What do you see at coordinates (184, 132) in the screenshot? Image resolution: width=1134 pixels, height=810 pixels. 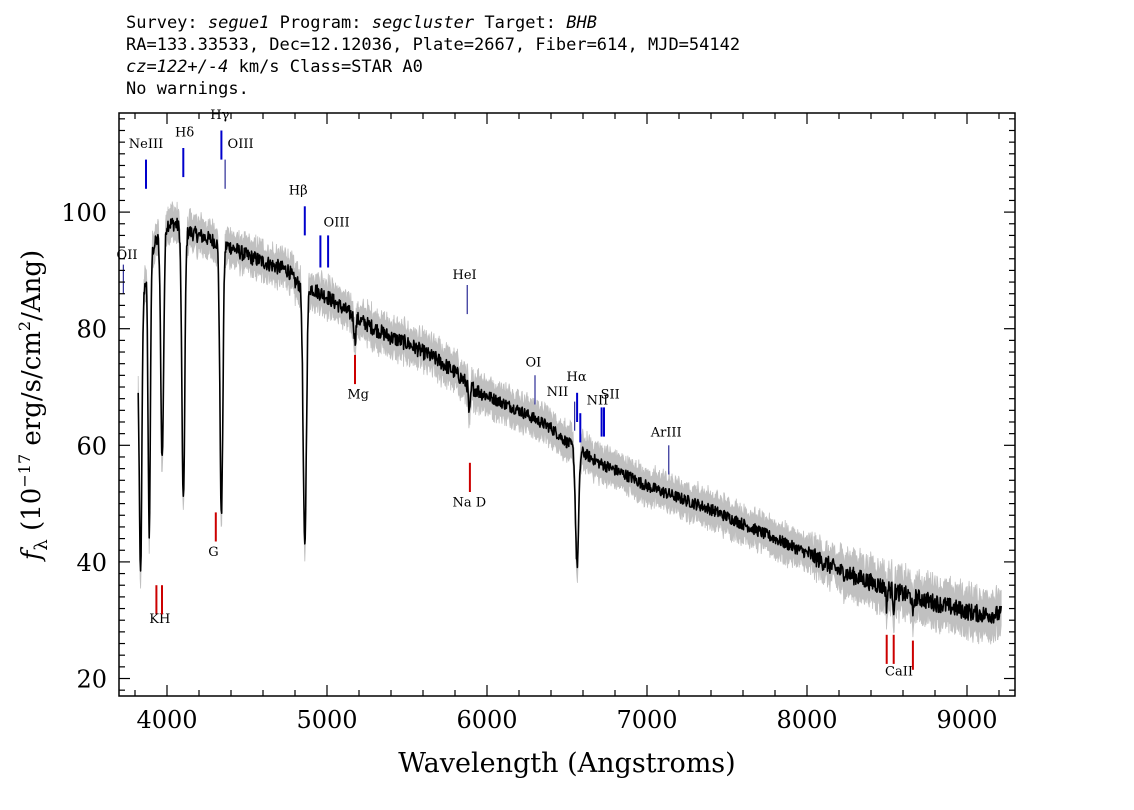 I see `emission-label-1: Hδ` at bounding box center [184, 132].